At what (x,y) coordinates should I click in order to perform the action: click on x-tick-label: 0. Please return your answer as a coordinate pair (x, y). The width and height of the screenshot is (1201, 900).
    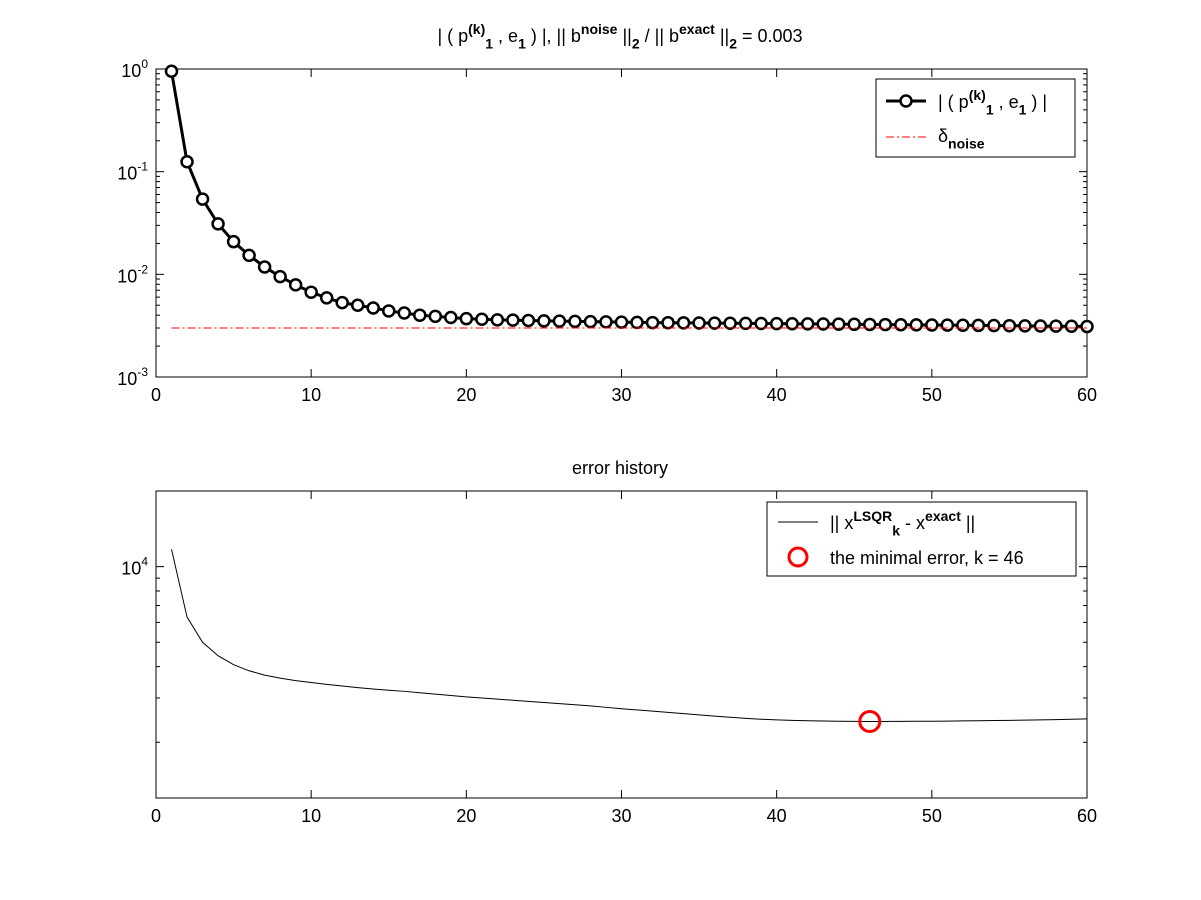
    Looking at the image, I should click on (156, 395).